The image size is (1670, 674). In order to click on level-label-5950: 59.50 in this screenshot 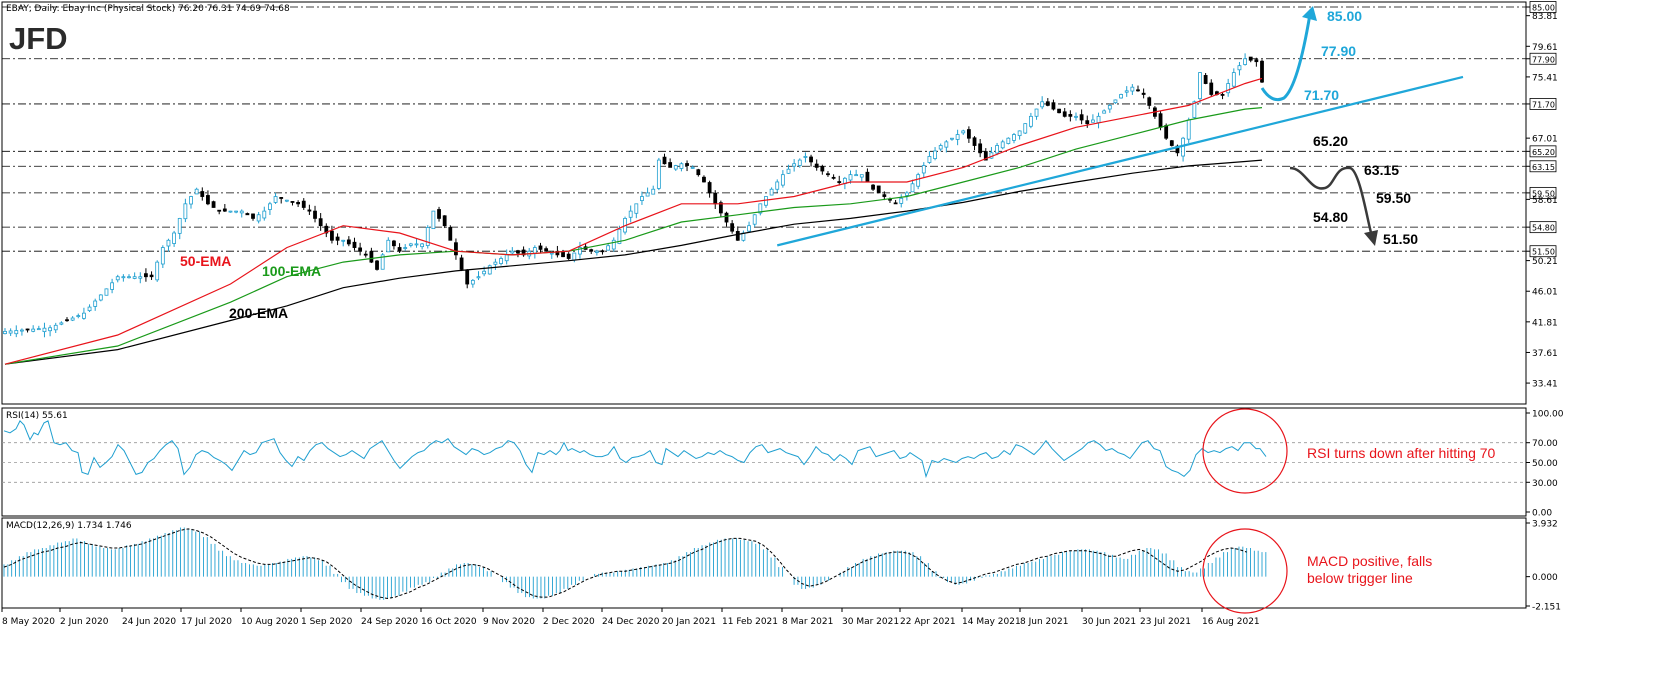, I will do `click(1393, 198)`.